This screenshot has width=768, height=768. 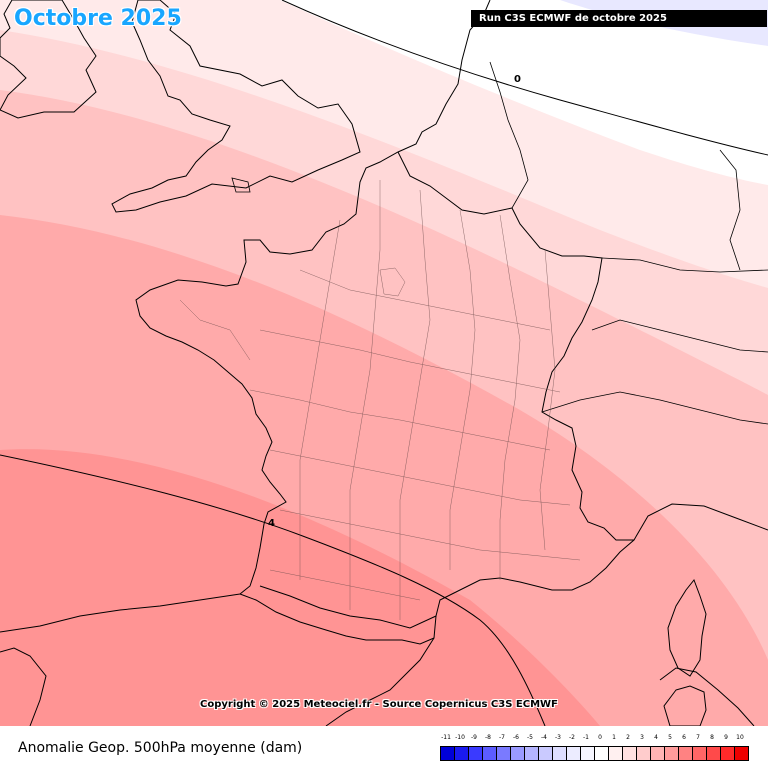 I want to click on legend-label: -2, so click(x=572, y=737).